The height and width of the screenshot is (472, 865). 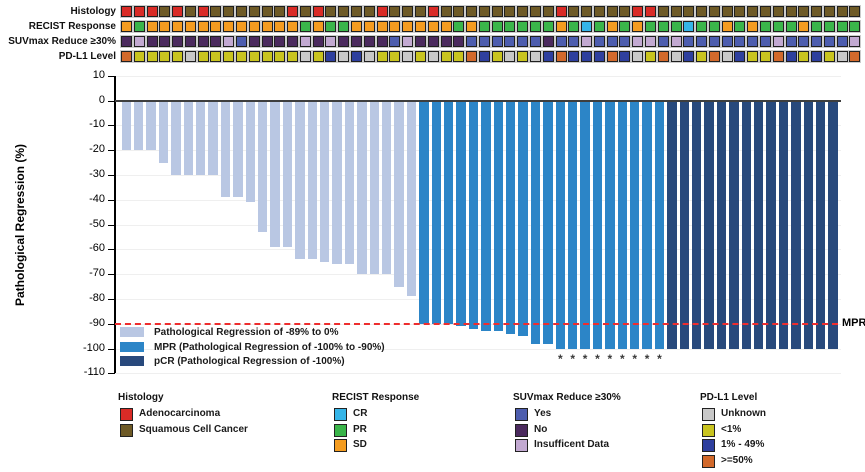 I want to click on track-histology: Histology, so click(x=432, y=12).